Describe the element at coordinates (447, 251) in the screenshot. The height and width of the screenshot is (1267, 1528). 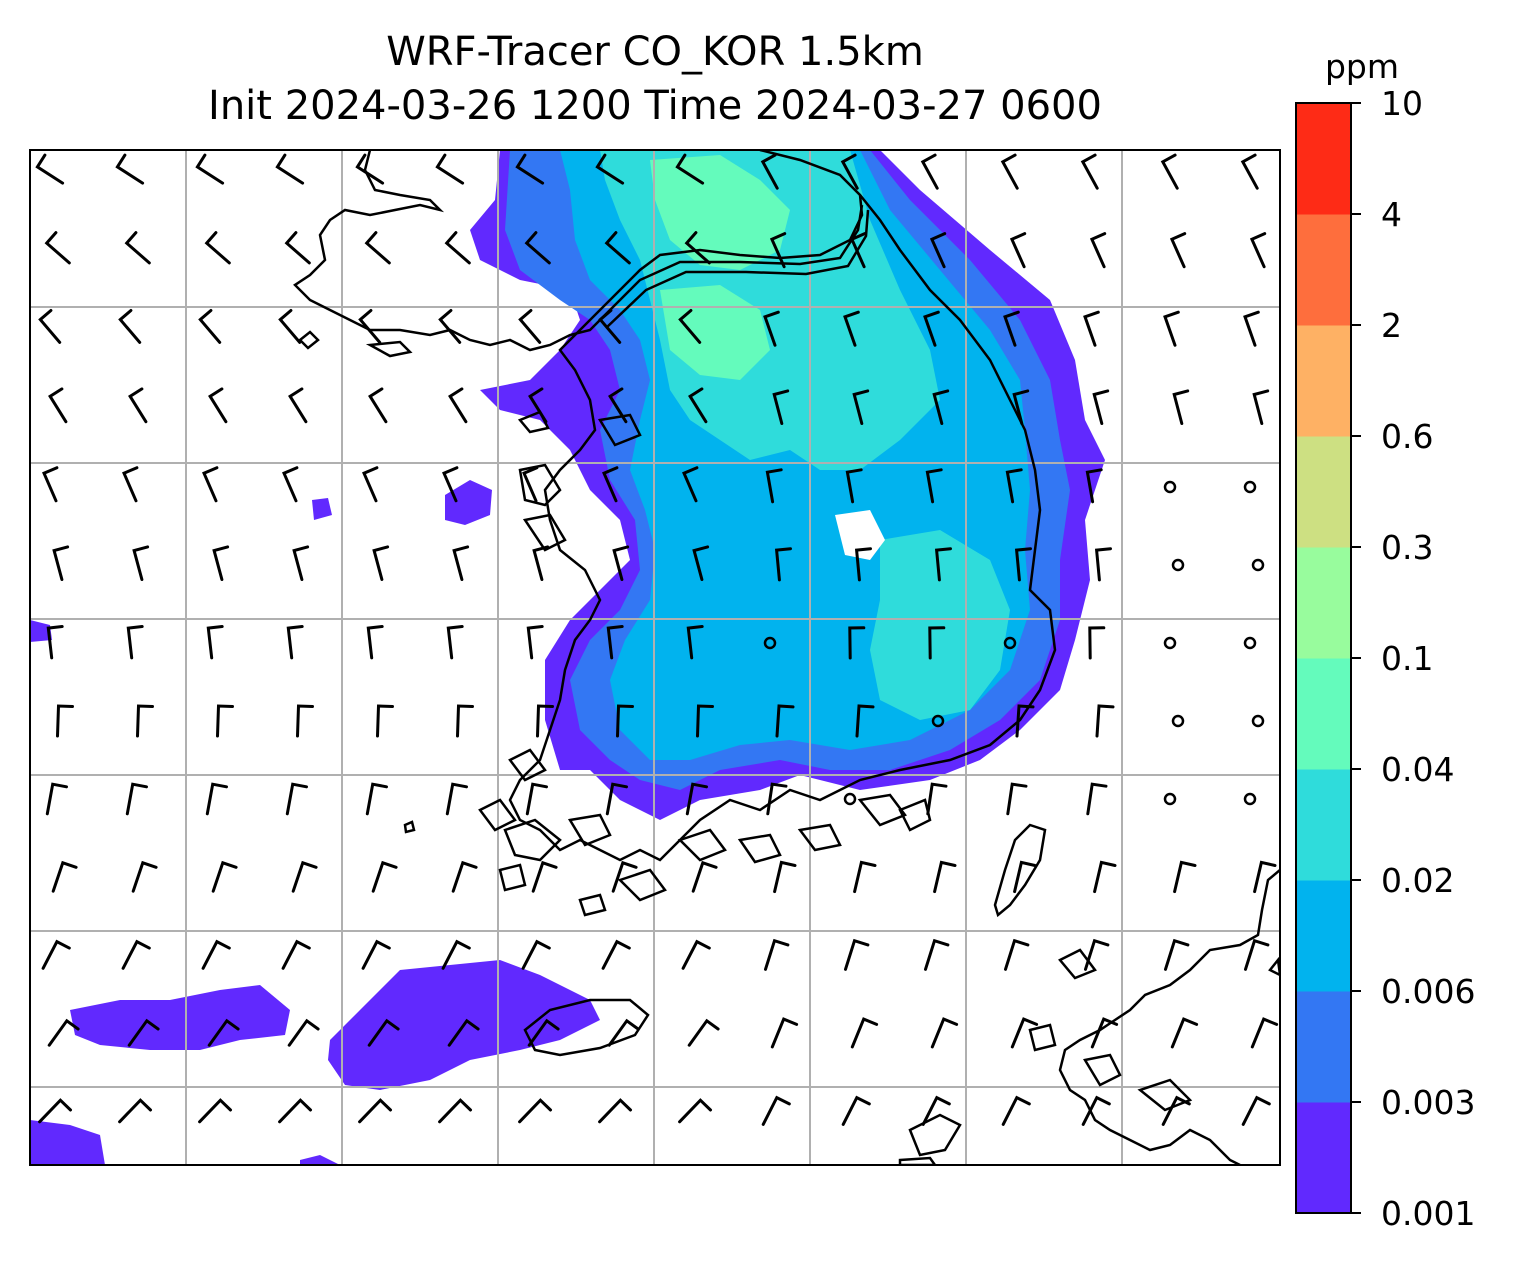
I see `coastline-northwest` at that location.